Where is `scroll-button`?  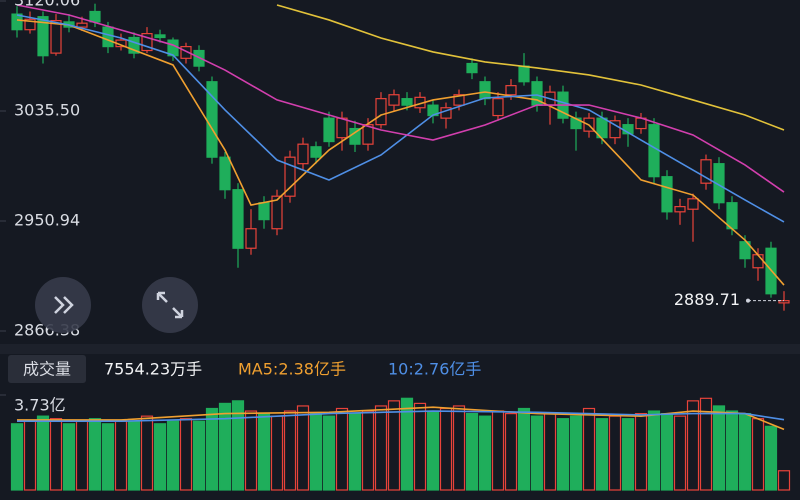 scroll-button is located at coordinates (63, 305).